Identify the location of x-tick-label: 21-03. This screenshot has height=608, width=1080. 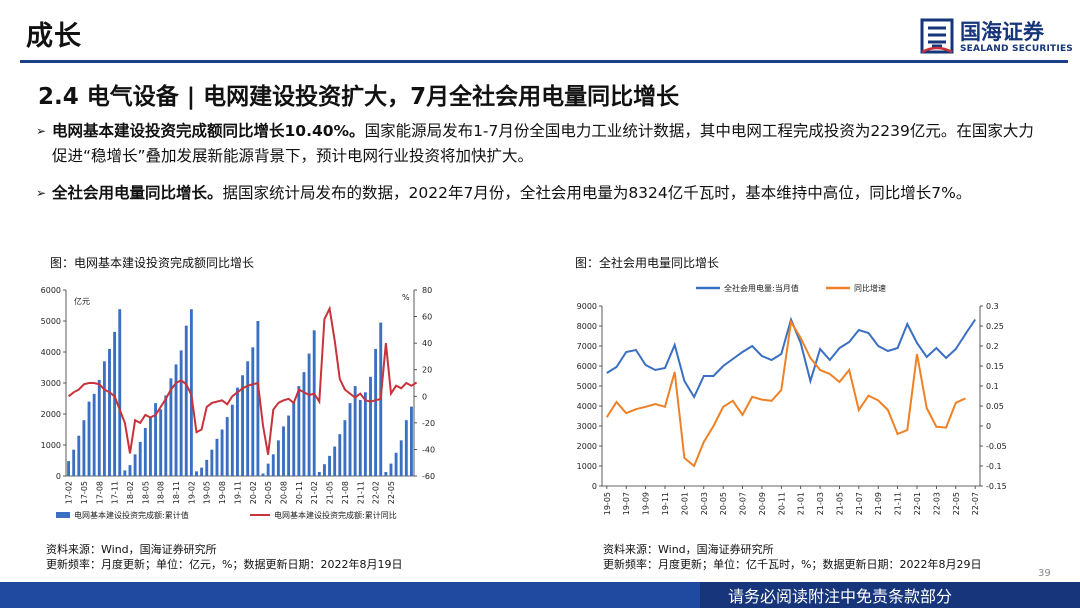
(820, 503).